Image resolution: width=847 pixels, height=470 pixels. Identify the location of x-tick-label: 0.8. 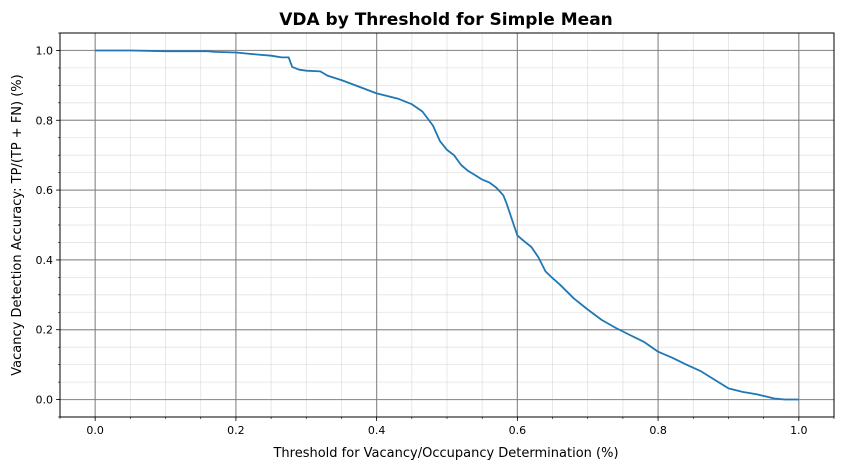
(658, 430).